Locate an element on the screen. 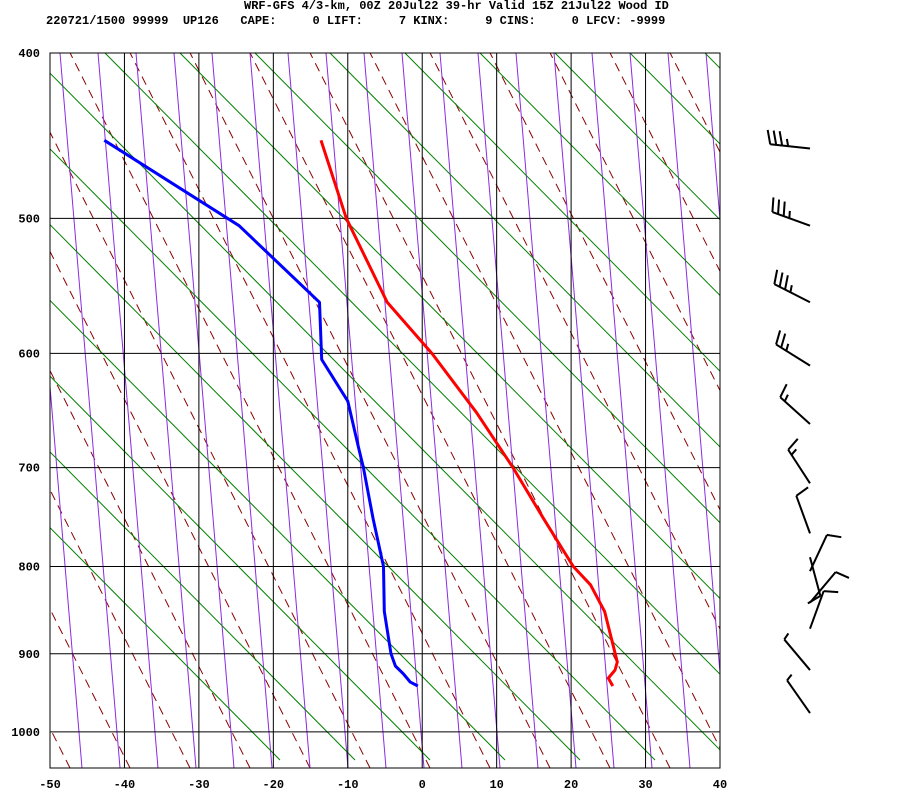 This screenshot has height=800, width=900. x-tick-label: -50 is located at coordinates (50, 785).